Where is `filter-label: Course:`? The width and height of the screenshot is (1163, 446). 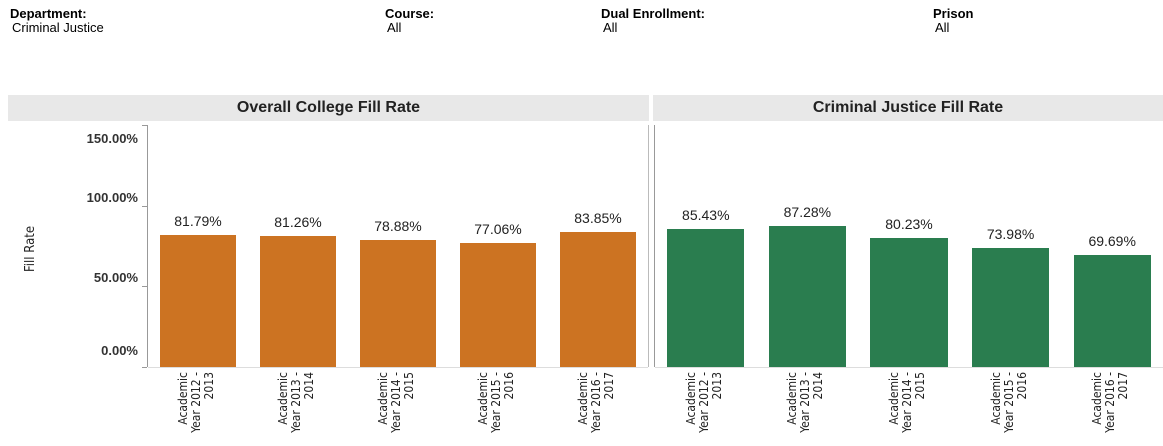 filter-label: Course: is located at coordinates (410, 13).